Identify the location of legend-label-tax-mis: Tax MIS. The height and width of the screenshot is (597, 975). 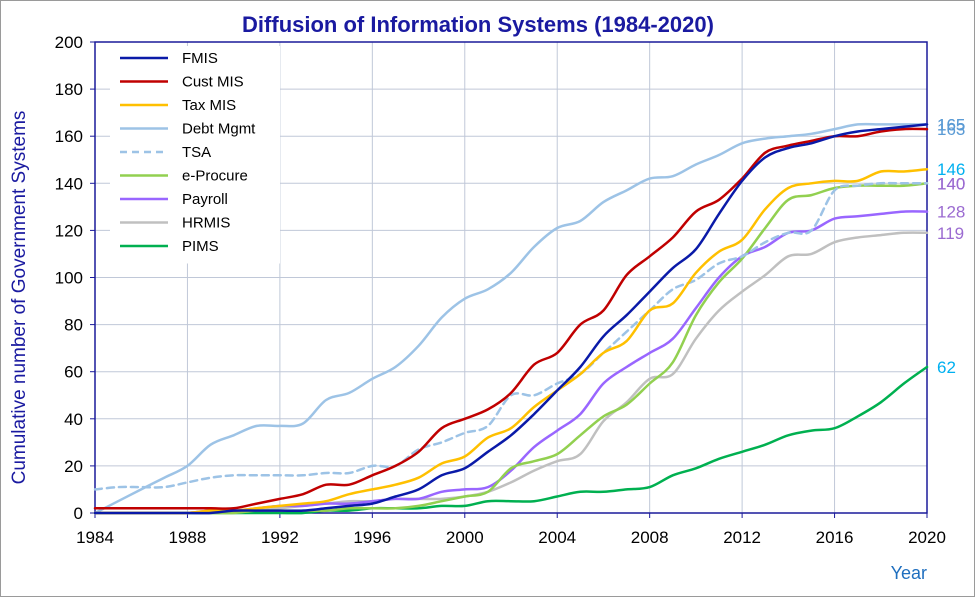
(209, 105).